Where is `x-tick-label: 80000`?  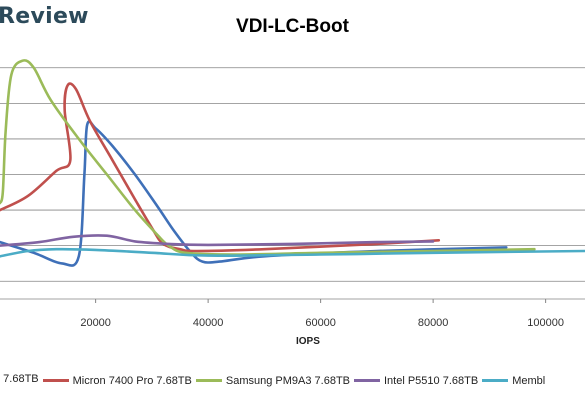
x-tick-label: 80000 is located at coordinates (433, 323).